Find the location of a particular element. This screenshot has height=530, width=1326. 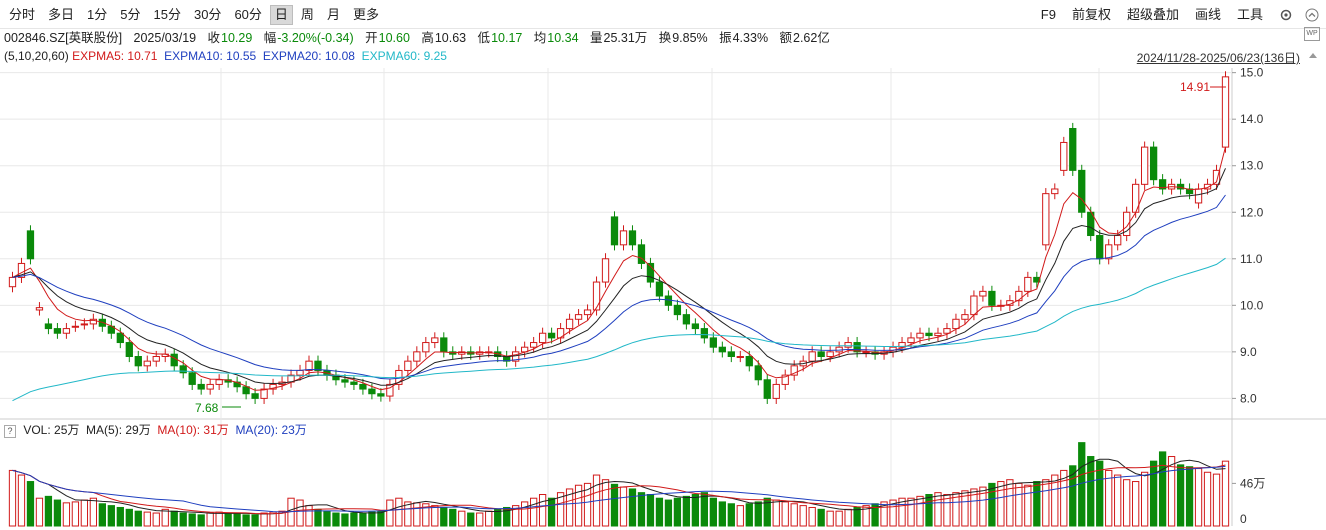

overlay-button: 超级叠加 is located at coordinates (1152, 14).